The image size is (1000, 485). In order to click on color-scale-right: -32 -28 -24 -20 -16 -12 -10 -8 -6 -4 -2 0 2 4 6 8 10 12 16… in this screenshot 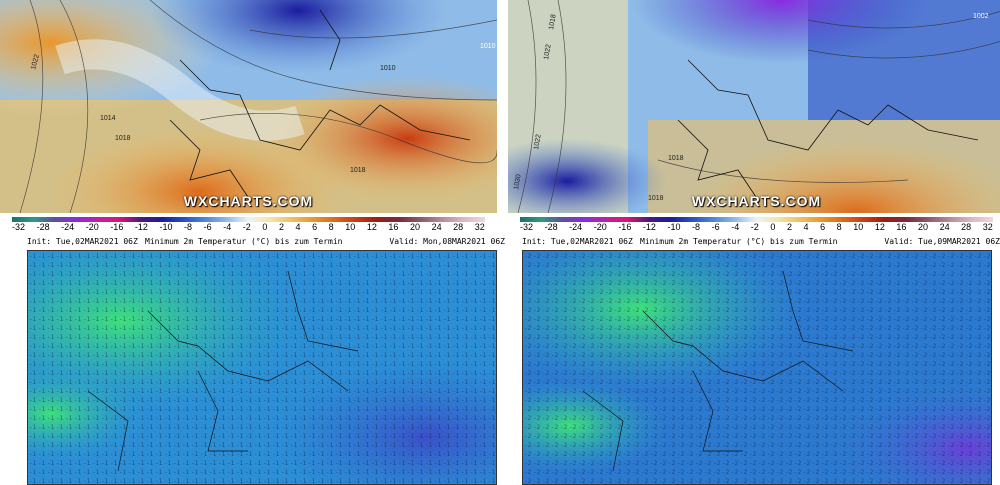, I will do `click(754, 225)`.